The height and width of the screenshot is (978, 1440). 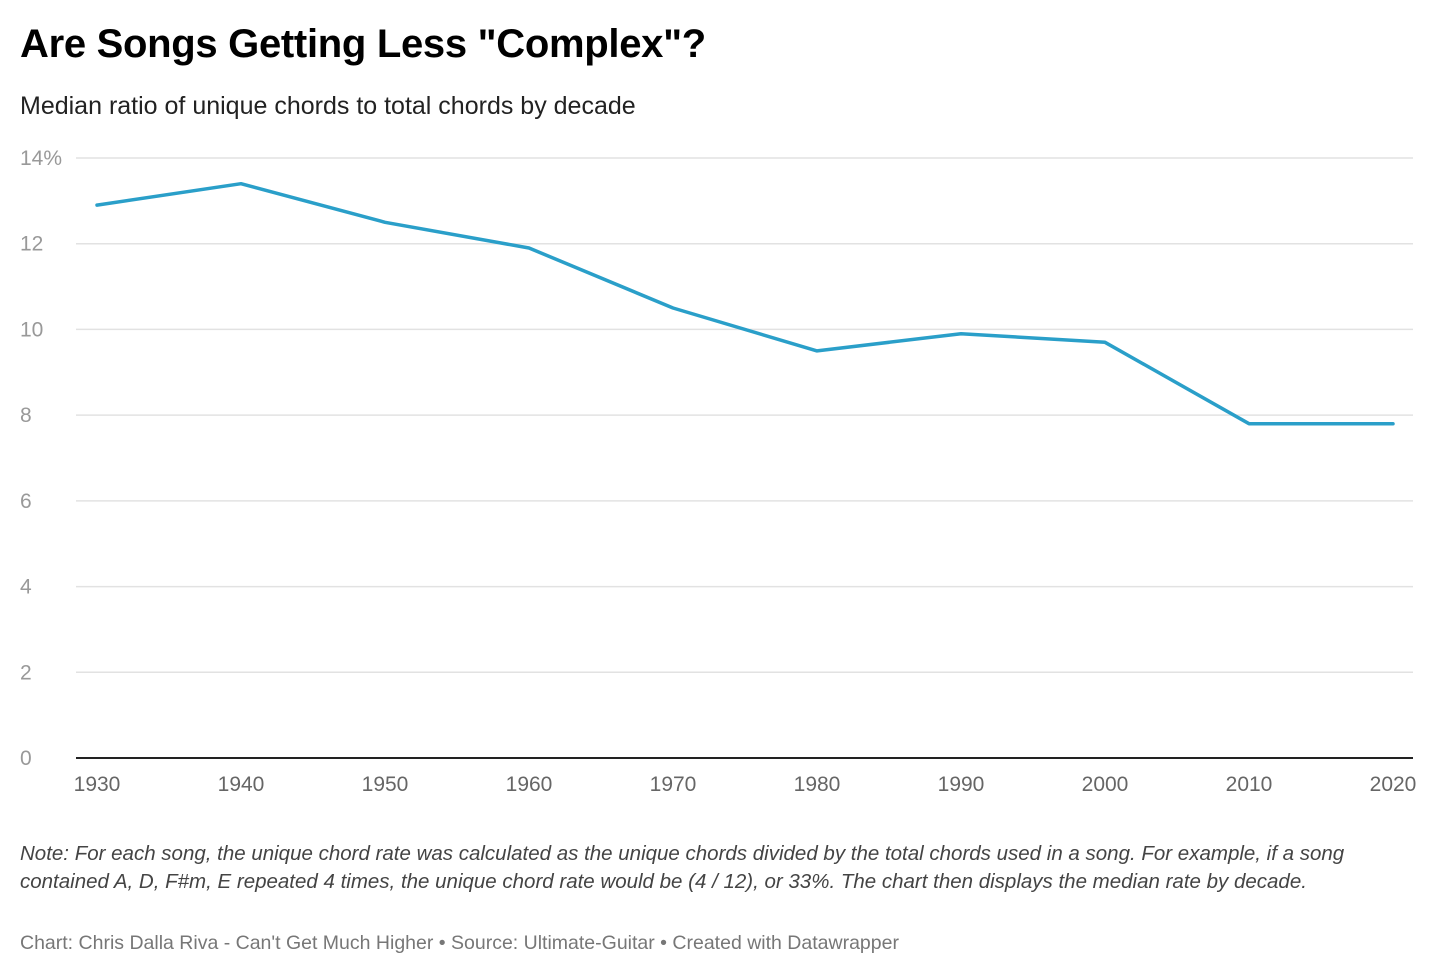 What do you see at coordinates (26, 415) in the screenshot?
I see `y-tick-label-8: 8` at bounding box center [26, 415].